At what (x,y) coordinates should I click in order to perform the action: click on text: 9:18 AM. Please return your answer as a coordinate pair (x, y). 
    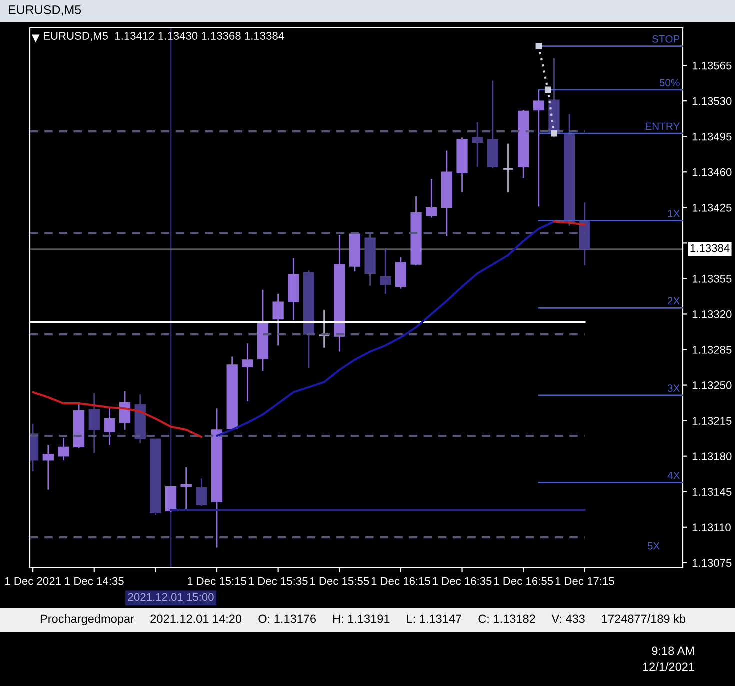
    Looking at the image, I should click on (673, 651).